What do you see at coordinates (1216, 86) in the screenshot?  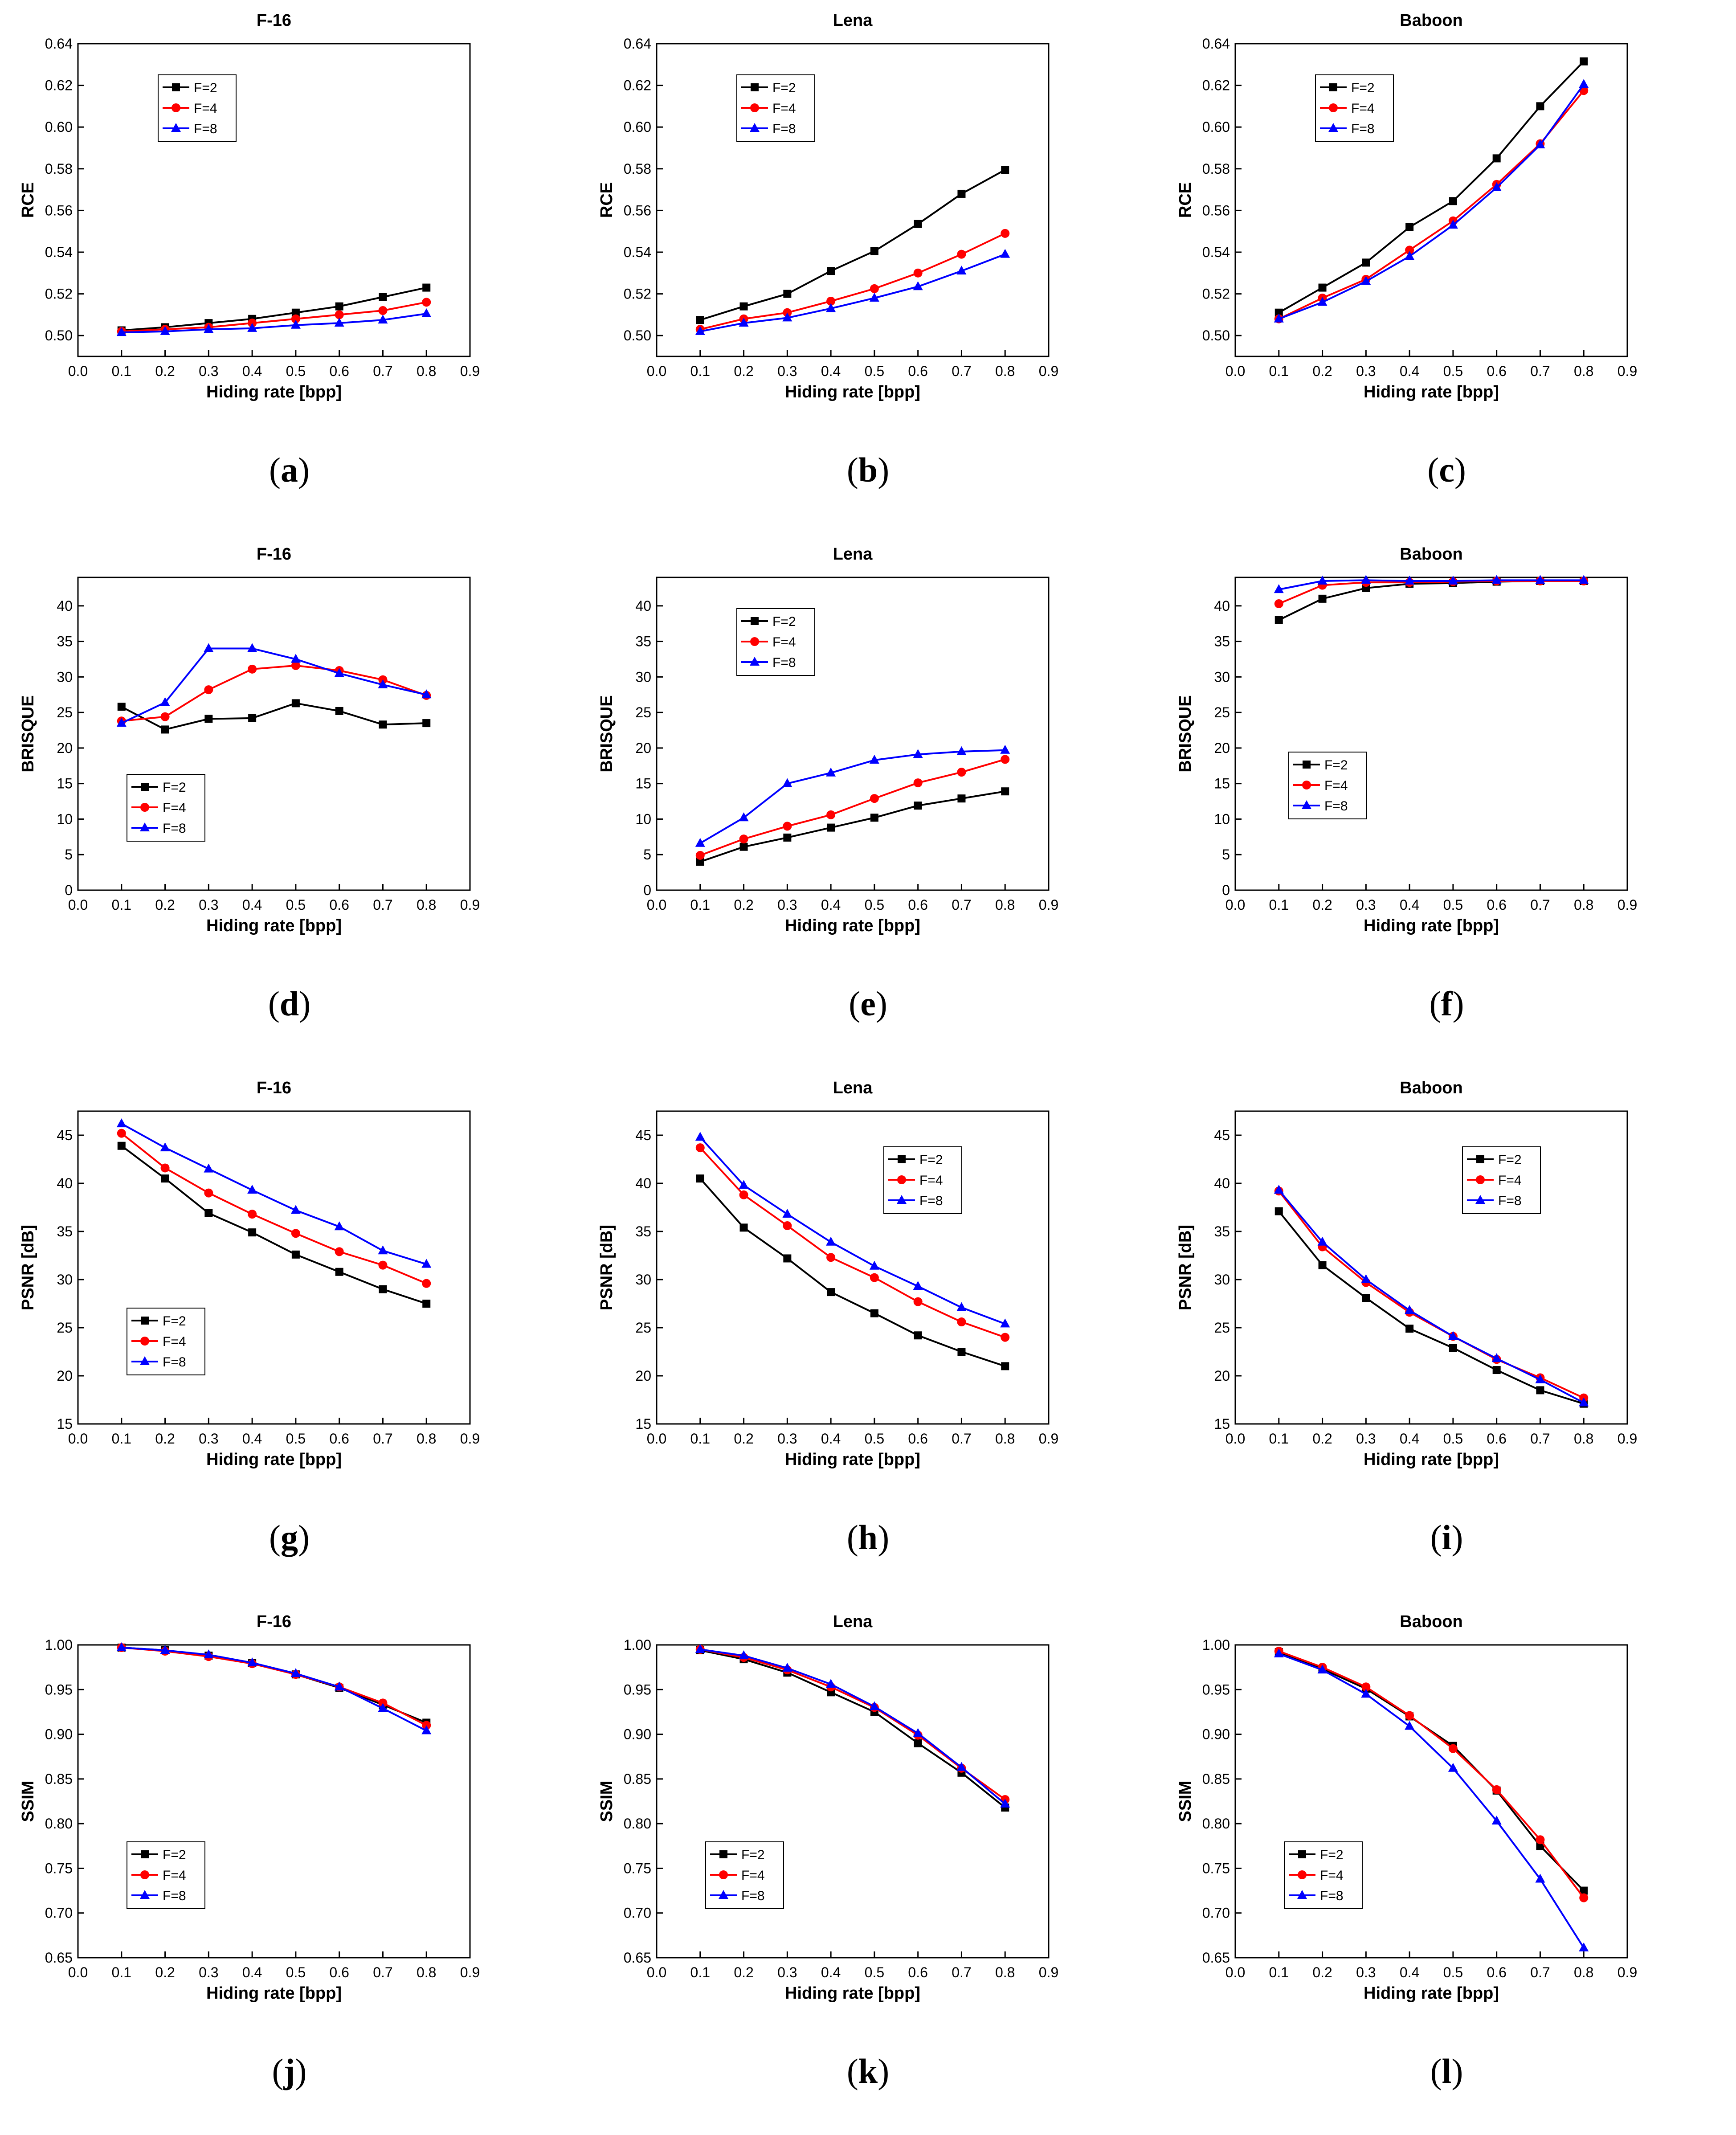 I see `y-tick-label: 0.62` at bounding box center [1216, 86].